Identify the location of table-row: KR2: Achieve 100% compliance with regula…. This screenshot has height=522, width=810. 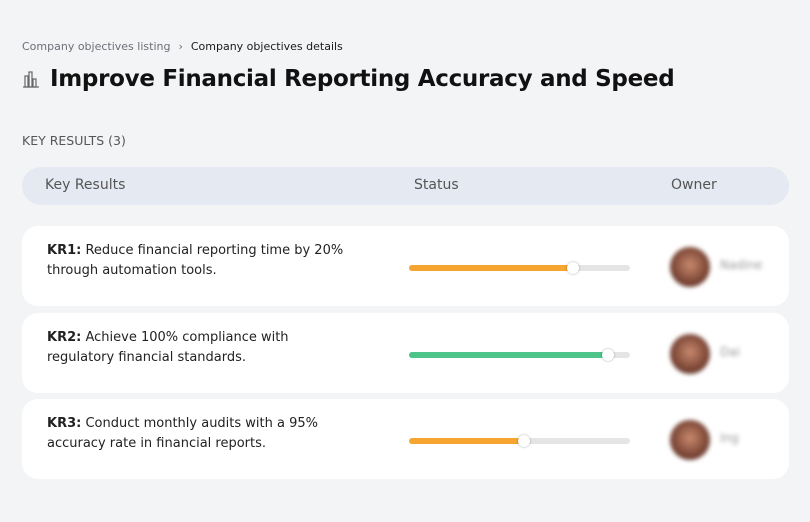
(405, 353).